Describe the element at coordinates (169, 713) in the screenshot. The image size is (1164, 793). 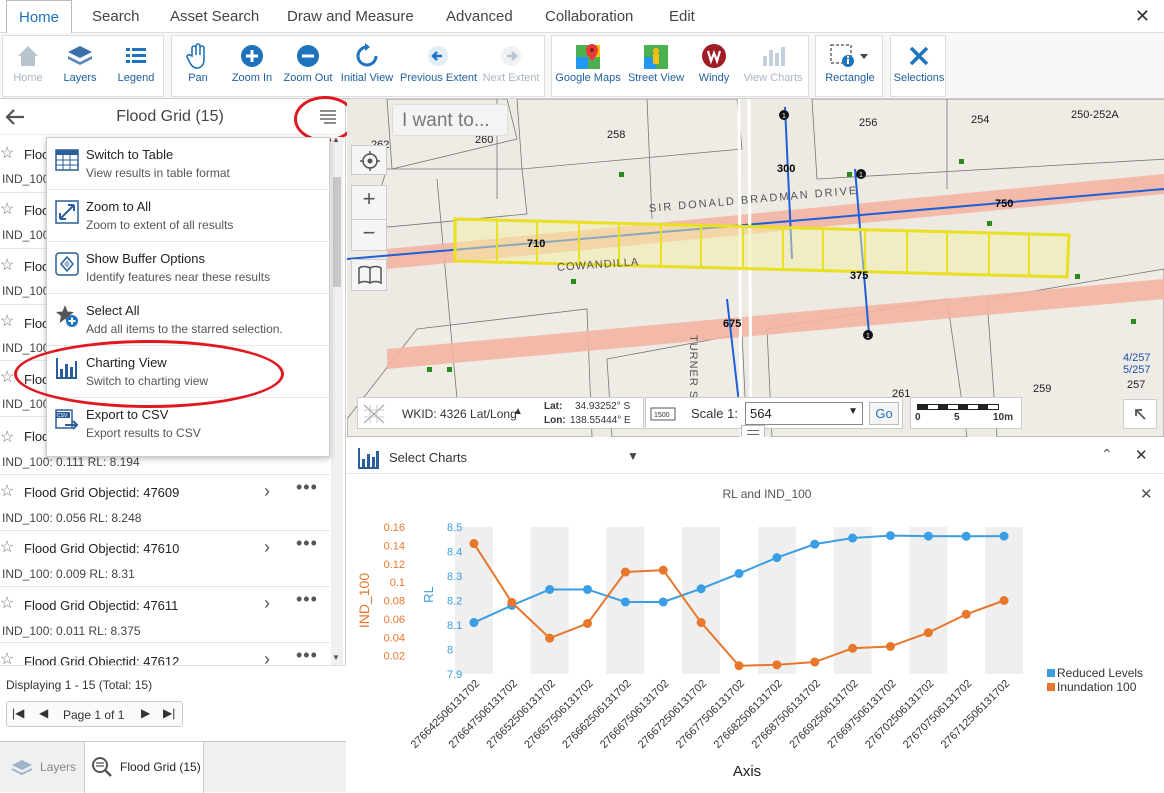
I see `last-page-icon: ▶|` at that location.